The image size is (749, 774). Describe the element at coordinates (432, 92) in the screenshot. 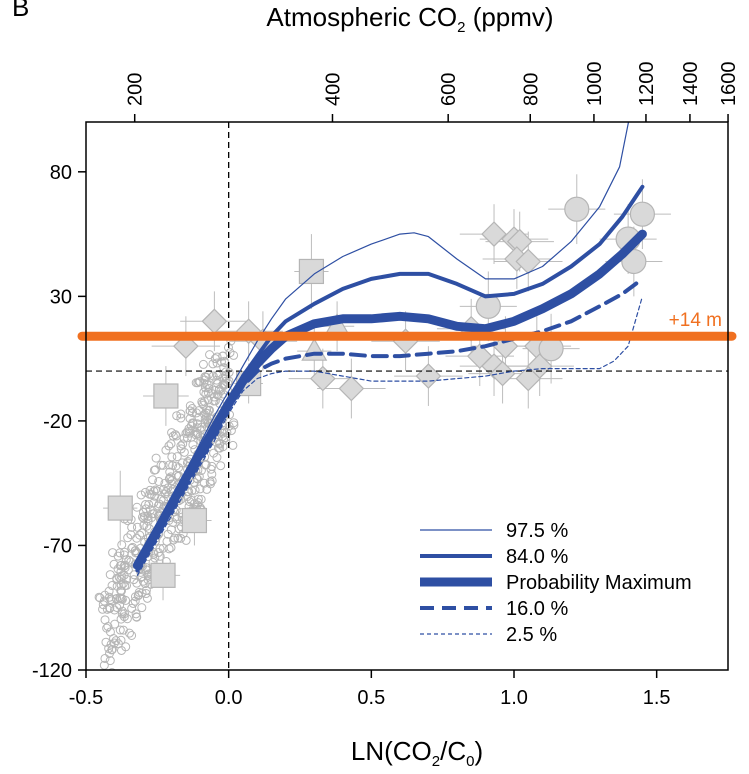

I see `top-axis-ticks: 200 400 600 800 1000 1200 1400 1600` at that location.